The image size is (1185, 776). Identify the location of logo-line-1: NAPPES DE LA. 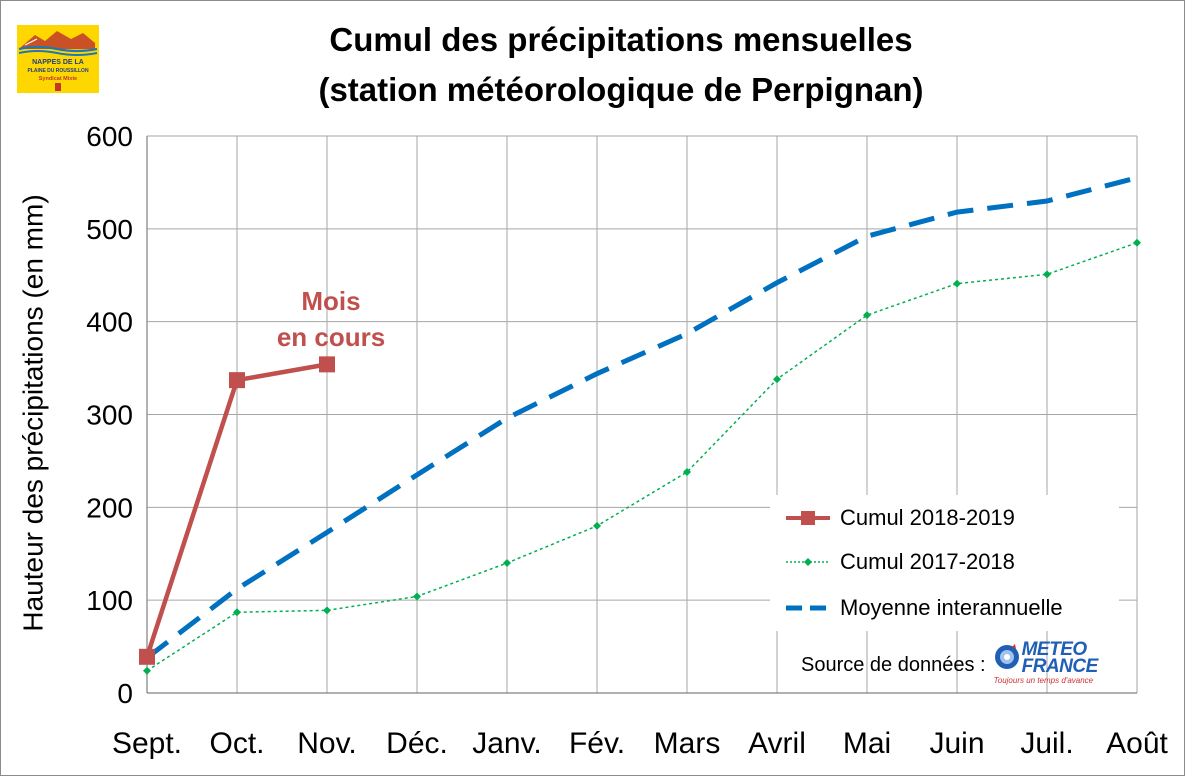
(58, 62).